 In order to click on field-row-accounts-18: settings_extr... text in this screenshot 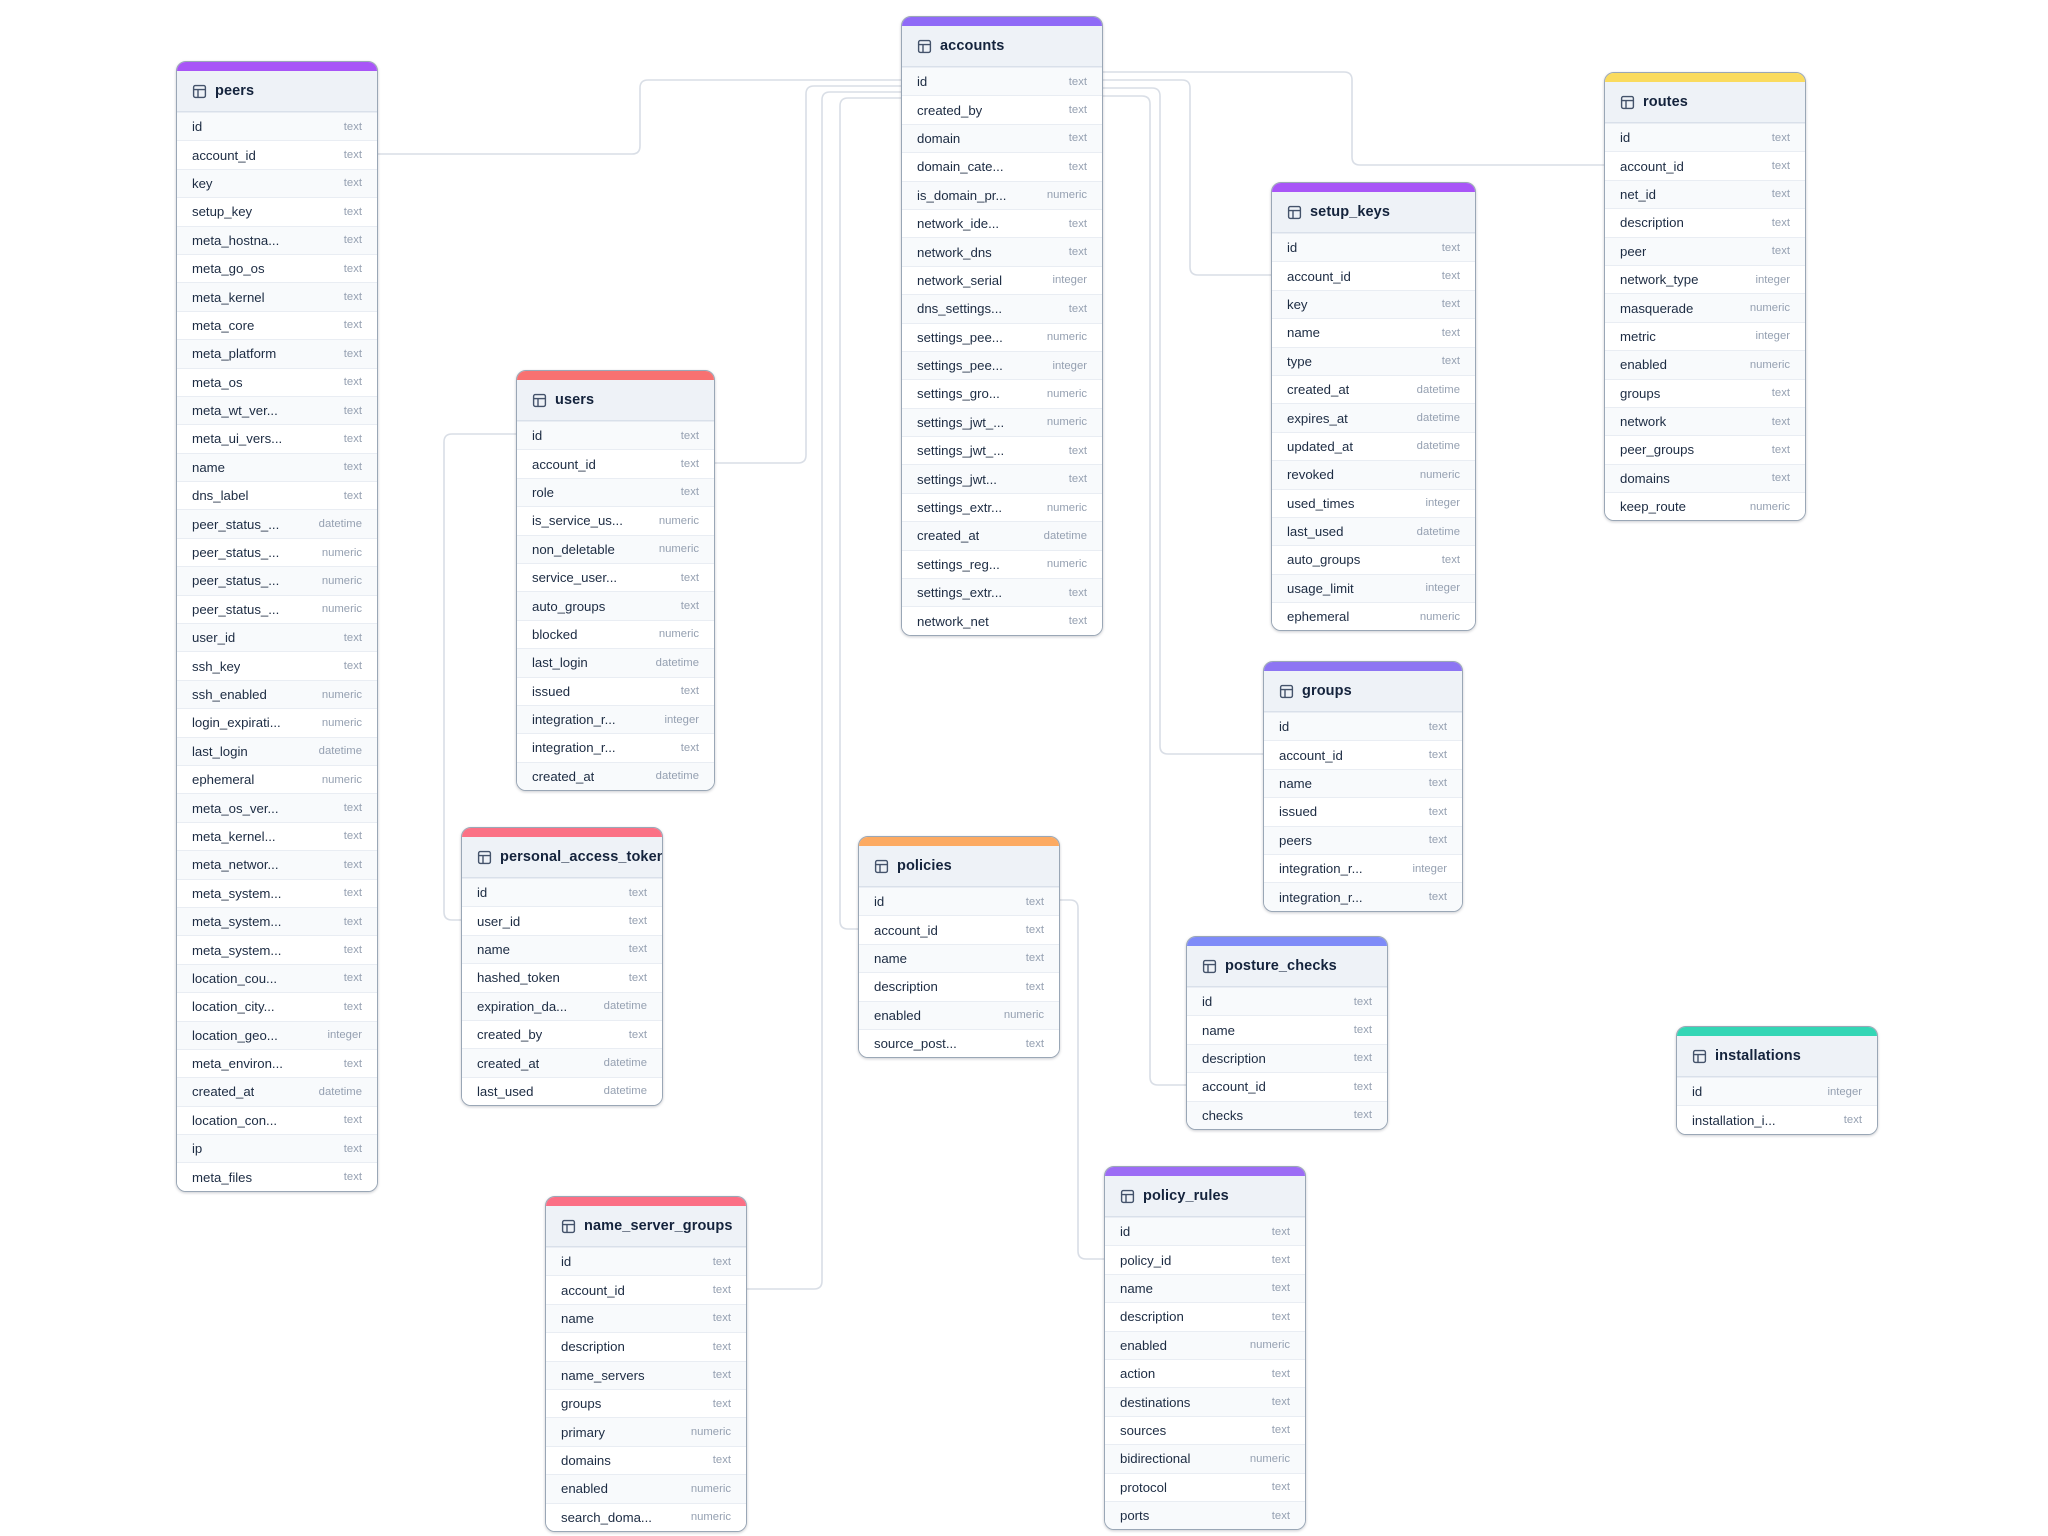, I will do `click(1002, 592)`.